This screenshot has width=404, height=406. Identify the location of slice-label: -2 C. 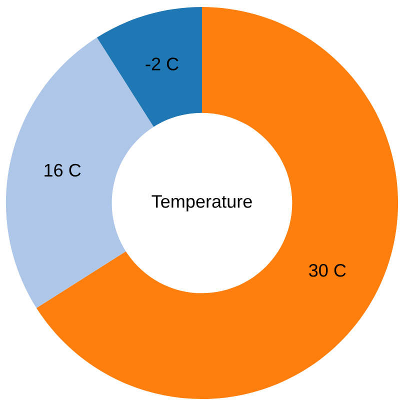
(162, 64).